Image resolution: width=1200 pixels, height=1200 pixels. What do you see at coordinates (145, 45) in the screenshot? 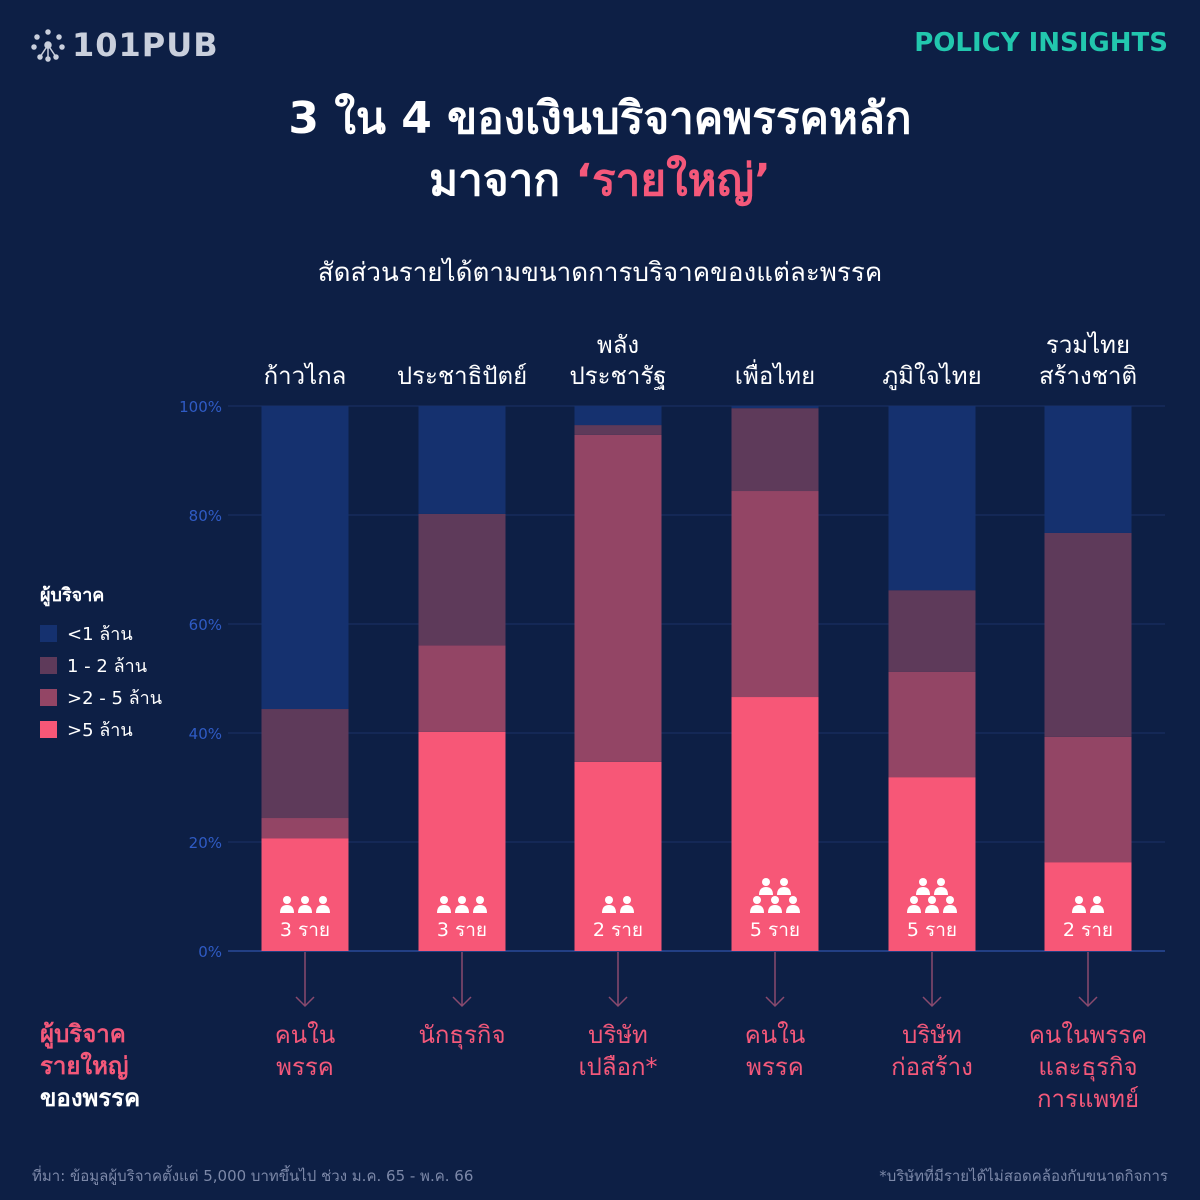
I see `logo-text: 101PUB` at bounding box center [145, 45].